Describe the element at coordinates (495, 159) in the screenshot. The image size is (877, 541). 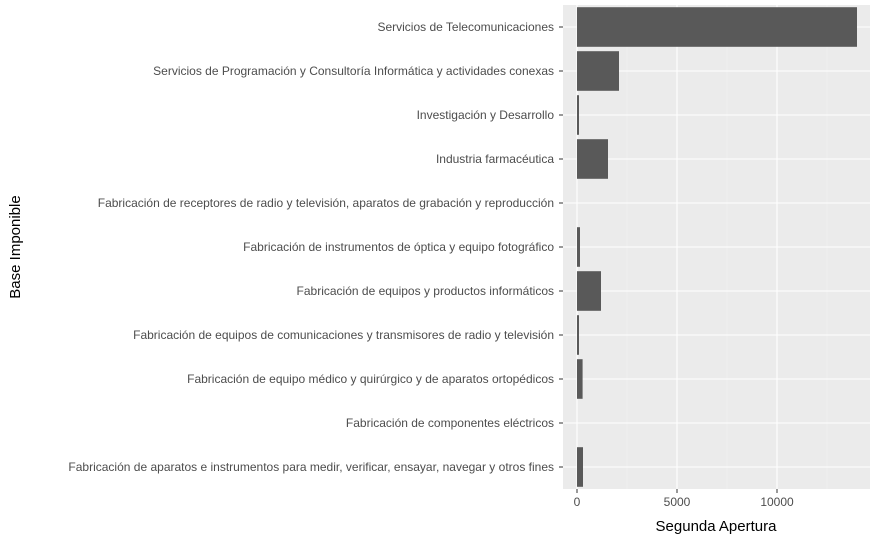
I see `y-tick-label: Industria farmacéutica` at that location.